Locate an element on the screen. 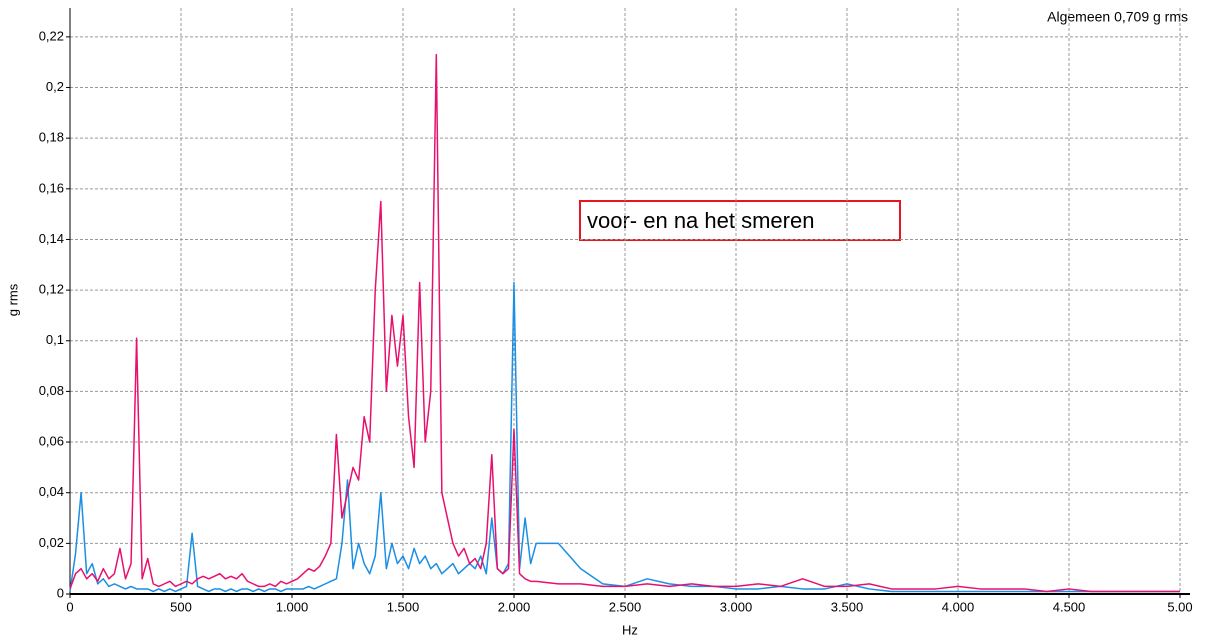  x-tick-label: 2.500 is located at coordinates (625, 606).